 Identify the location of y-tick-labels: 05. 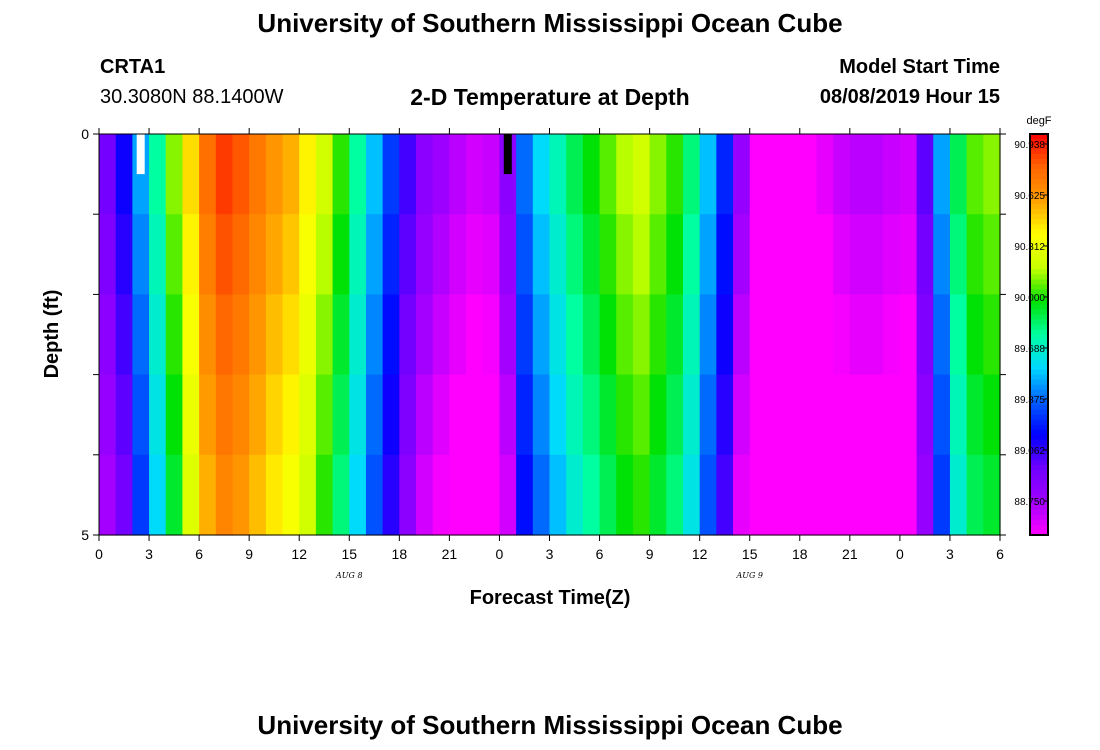
(85, 334).